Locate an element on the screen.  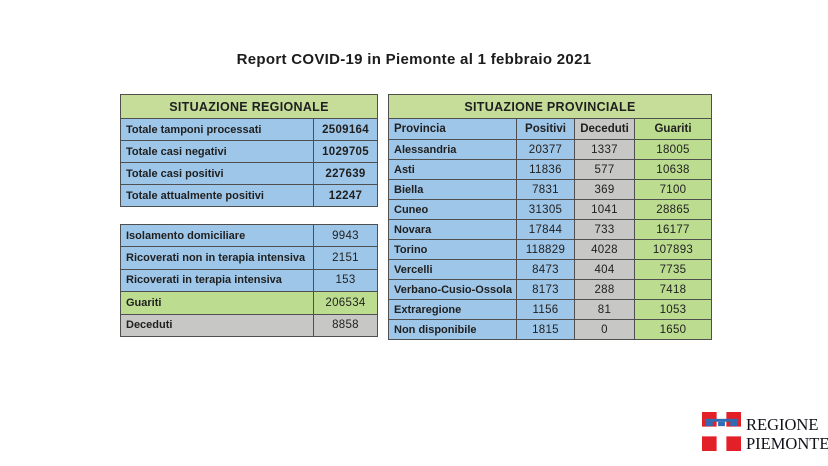
table-row: Guariti 206534 is located at coordinates (249, 302).